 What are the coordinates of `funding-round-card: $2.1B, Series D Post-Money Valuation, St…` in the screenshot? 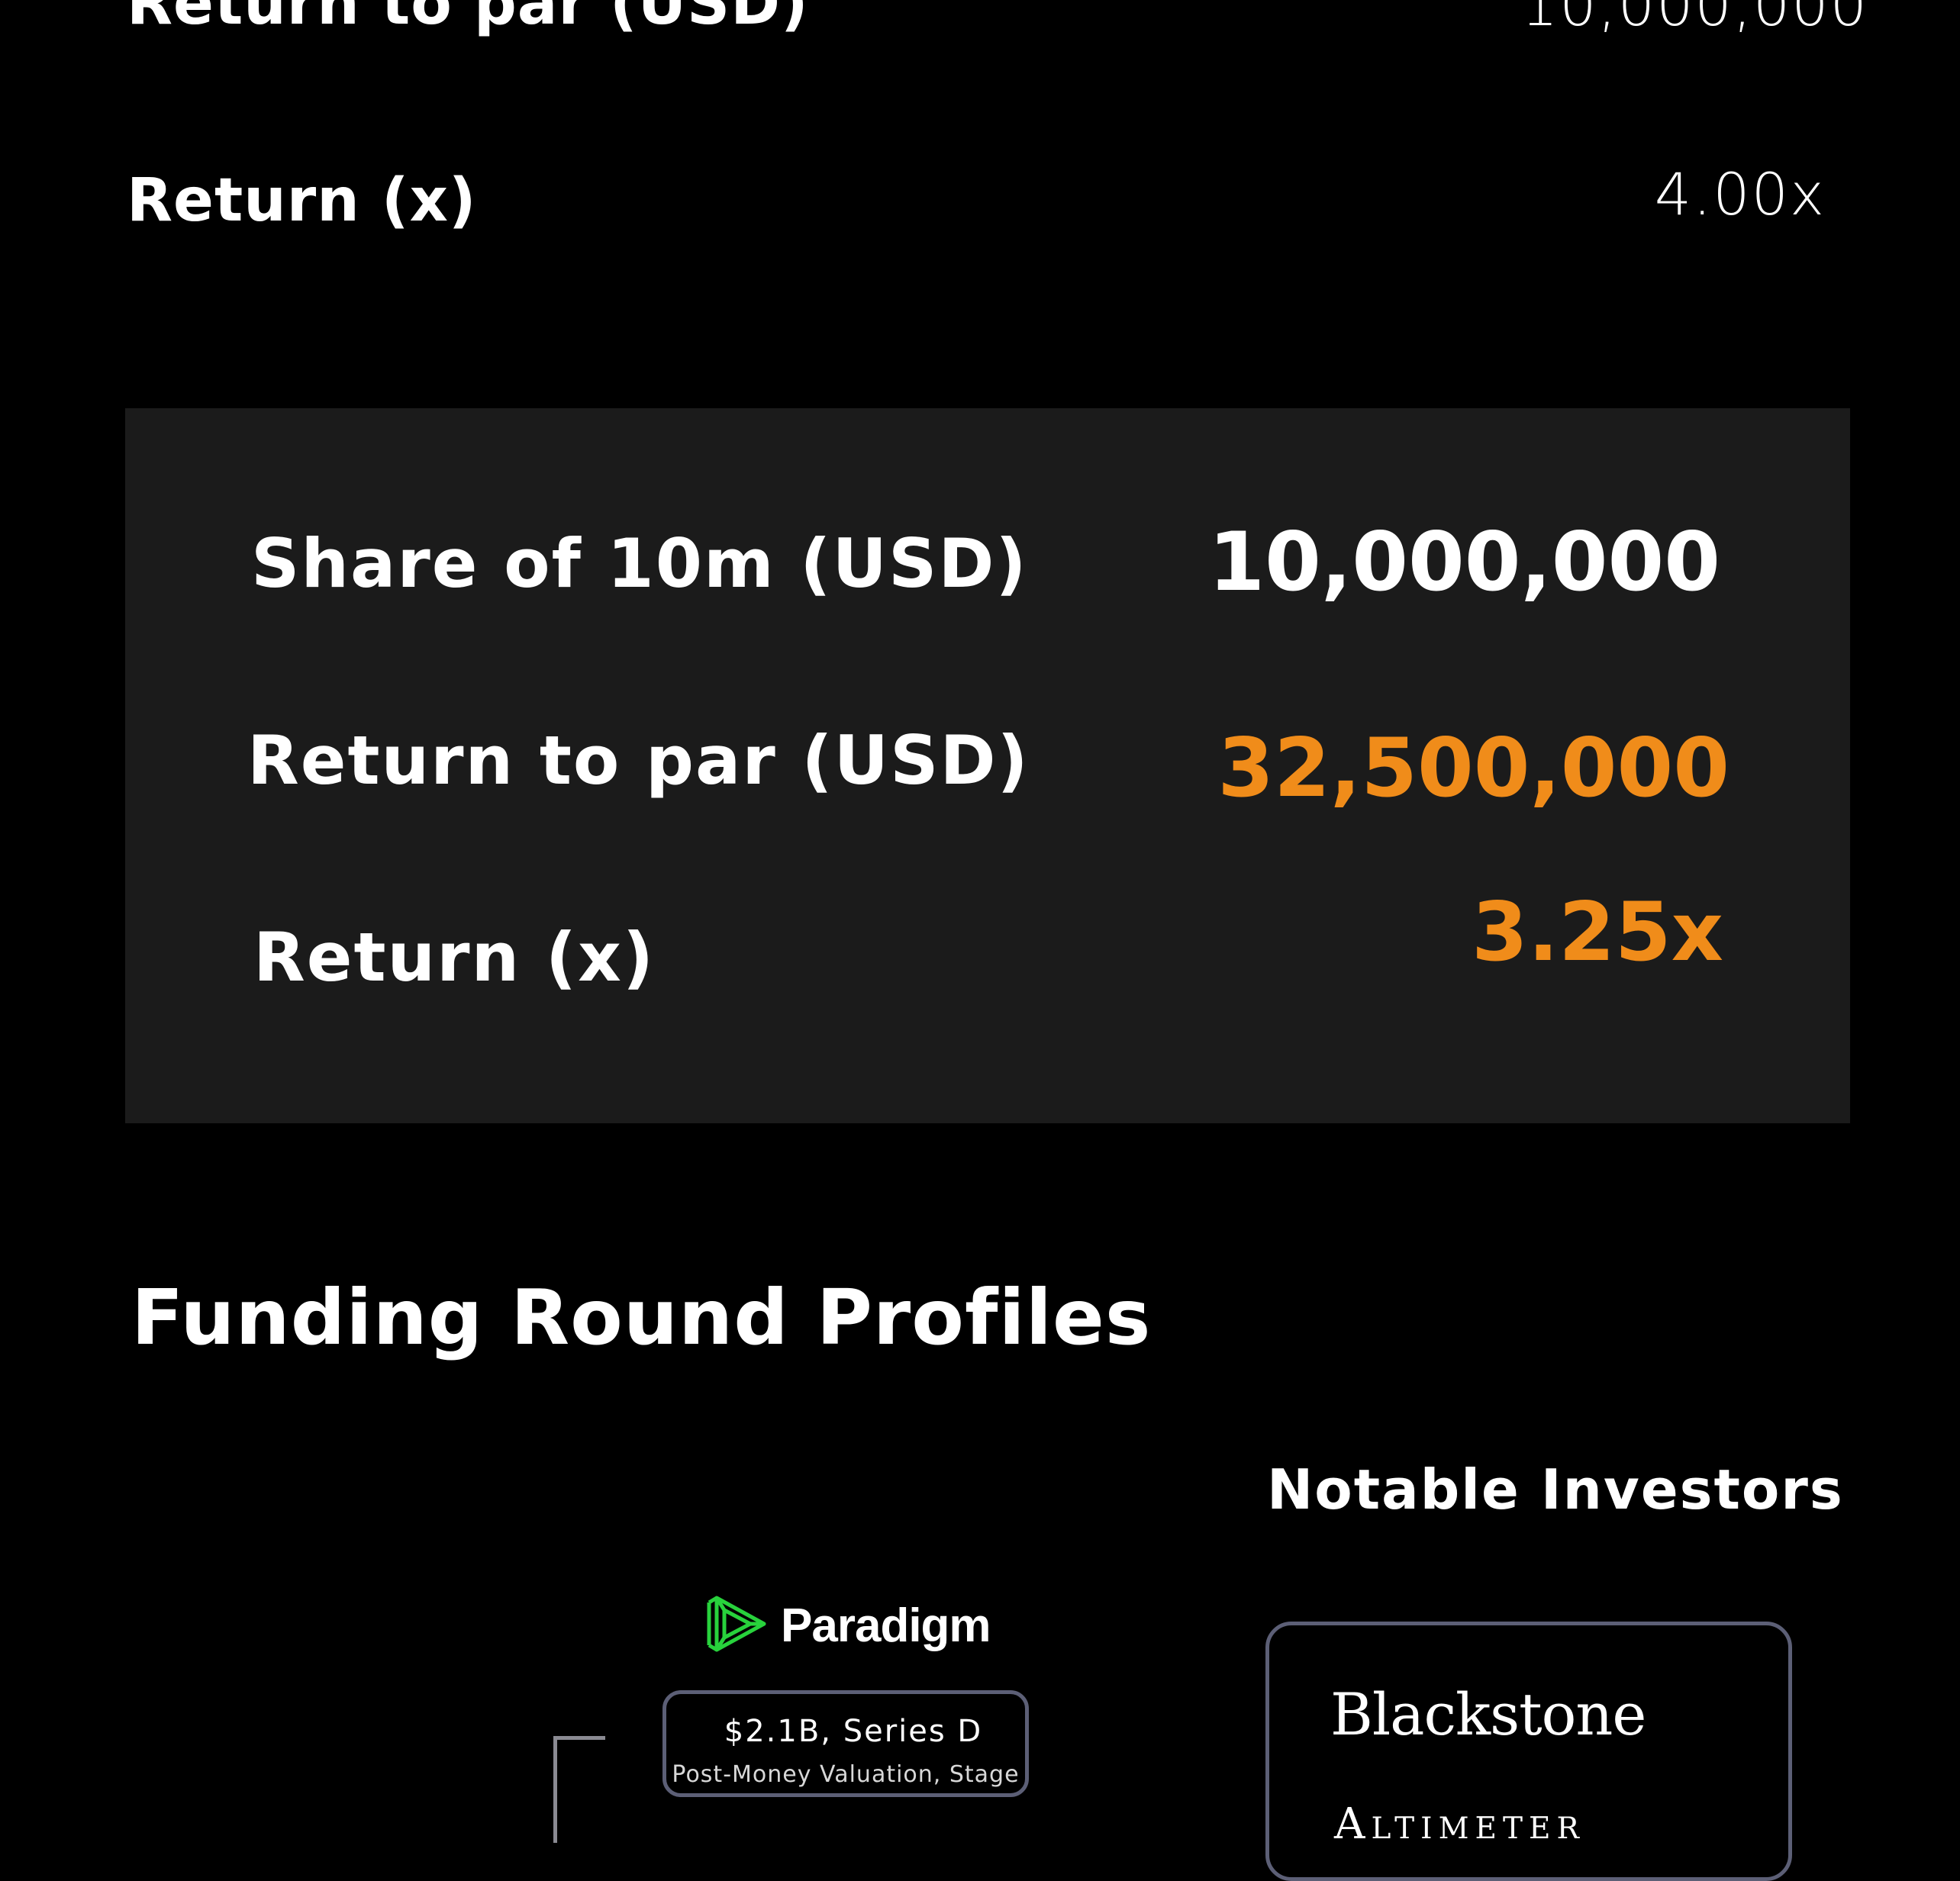 It's located at (845, 1743).